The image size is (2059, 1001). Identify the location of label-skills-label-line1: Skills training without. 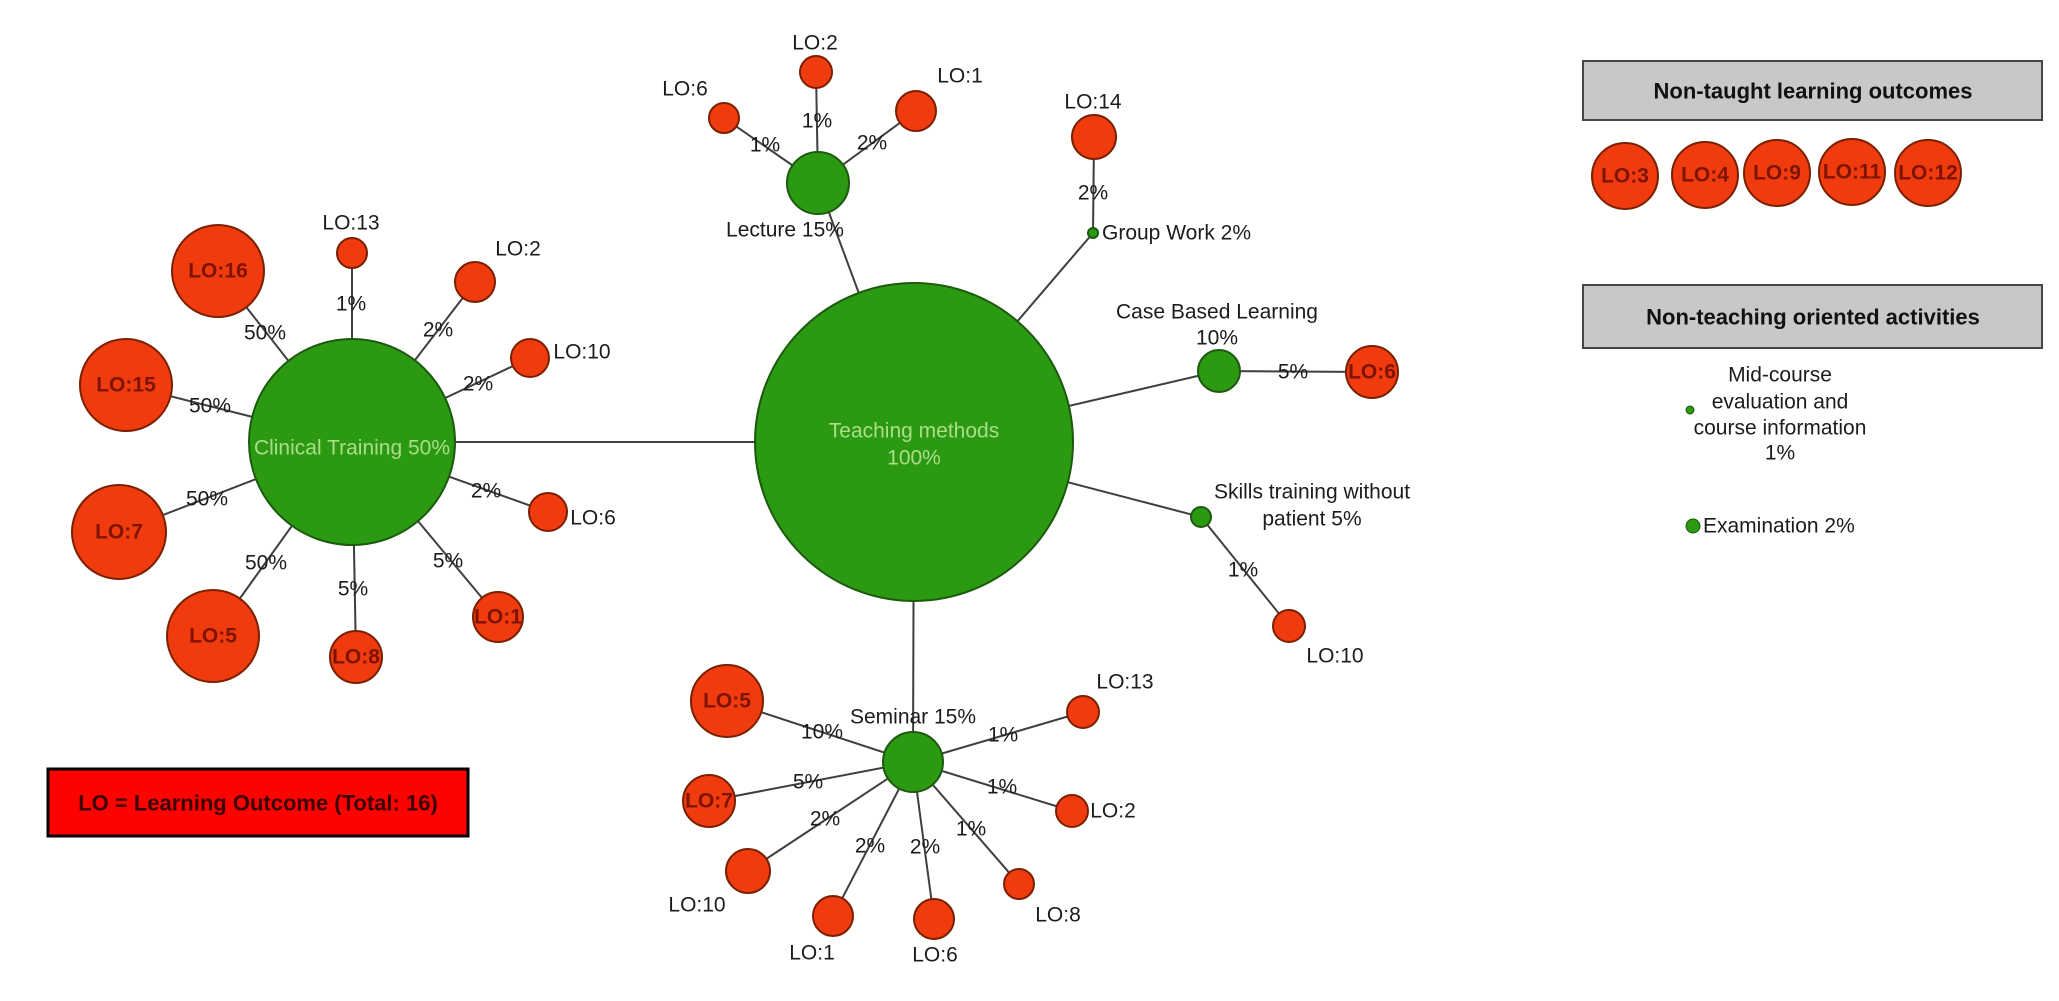
(1312, 492).